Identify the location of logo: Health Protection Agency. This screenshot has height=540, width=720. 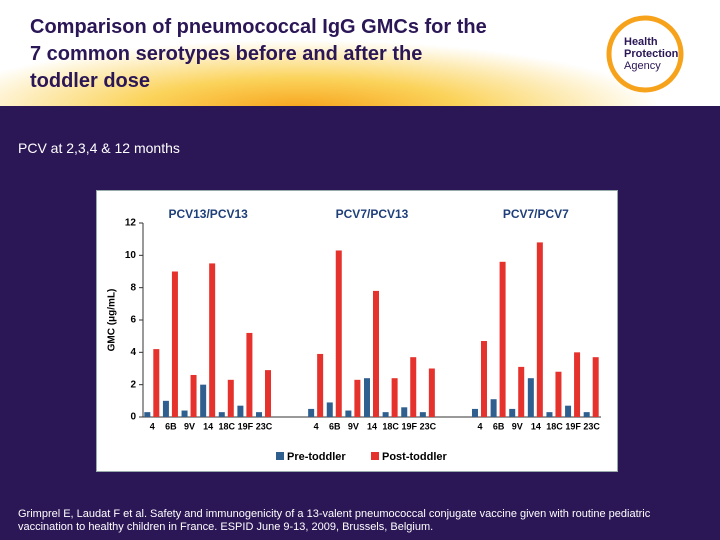
(645, 54).